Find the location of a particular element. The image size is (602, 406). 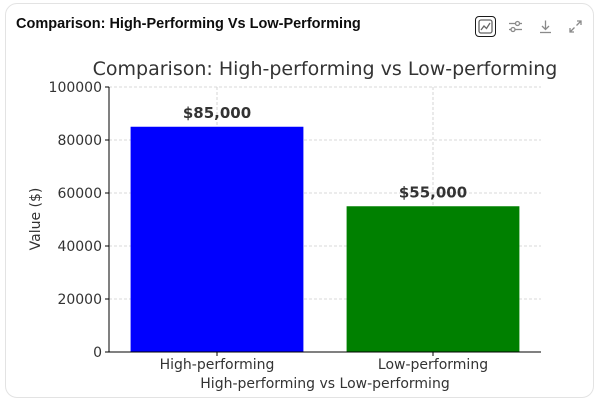

y-tick-label: 20000 is located at coordinates (79, 300).